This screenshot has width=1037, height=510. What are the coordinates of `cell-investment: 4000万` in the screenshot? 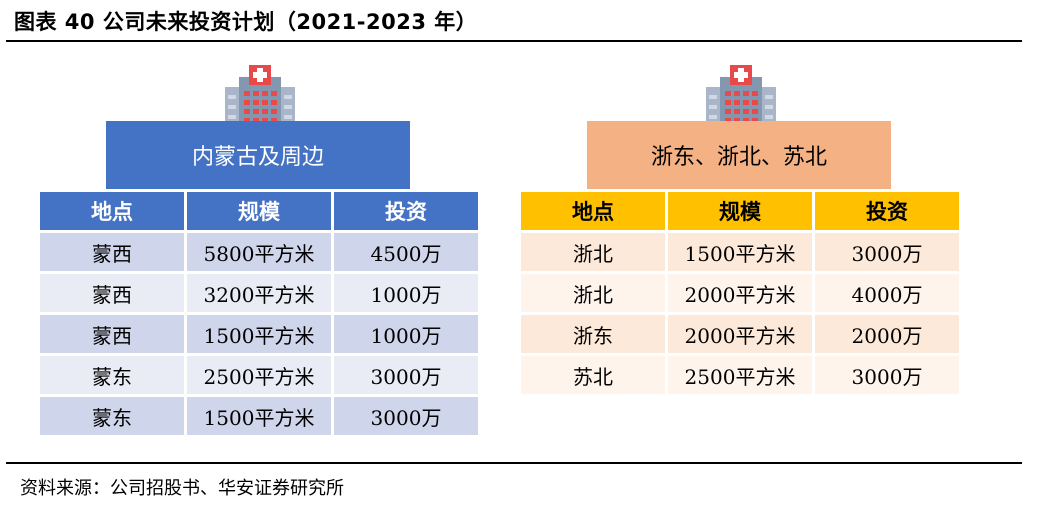 It's located at (887, 293).